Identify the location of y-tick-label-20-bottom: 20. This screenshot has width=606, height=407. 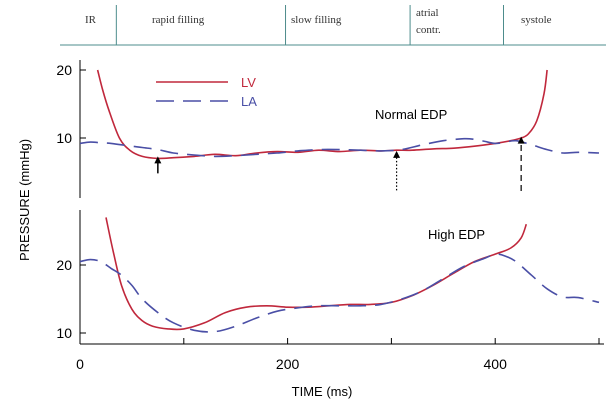
(64, 265).